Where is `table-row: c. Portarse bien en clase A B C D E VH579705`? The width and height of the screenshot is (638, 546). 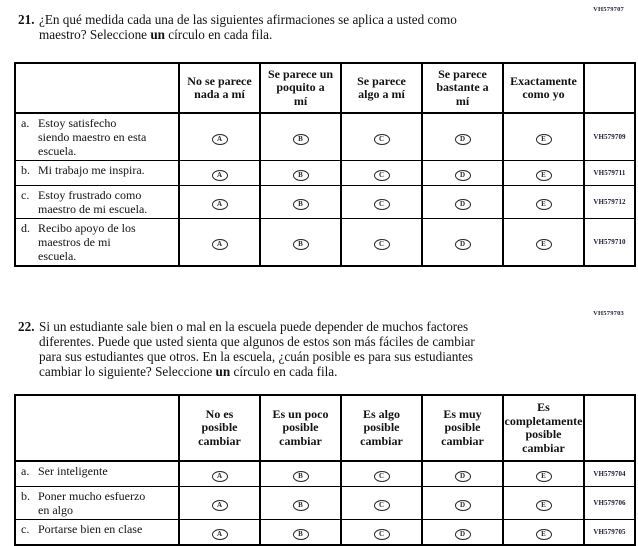 table-row: c. Portarse bien en clase A B C D E VH579705 is located at coordinates (324, 532).